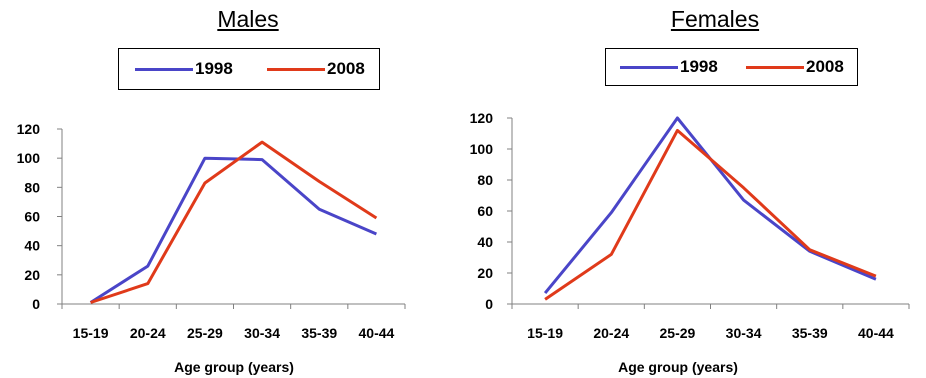 The width and height of the screenshot is (926, 378). What do you see at coordinates (248, 19) in the screenshot?
I see `chart-title: Males` at bounding box center [248, 19].